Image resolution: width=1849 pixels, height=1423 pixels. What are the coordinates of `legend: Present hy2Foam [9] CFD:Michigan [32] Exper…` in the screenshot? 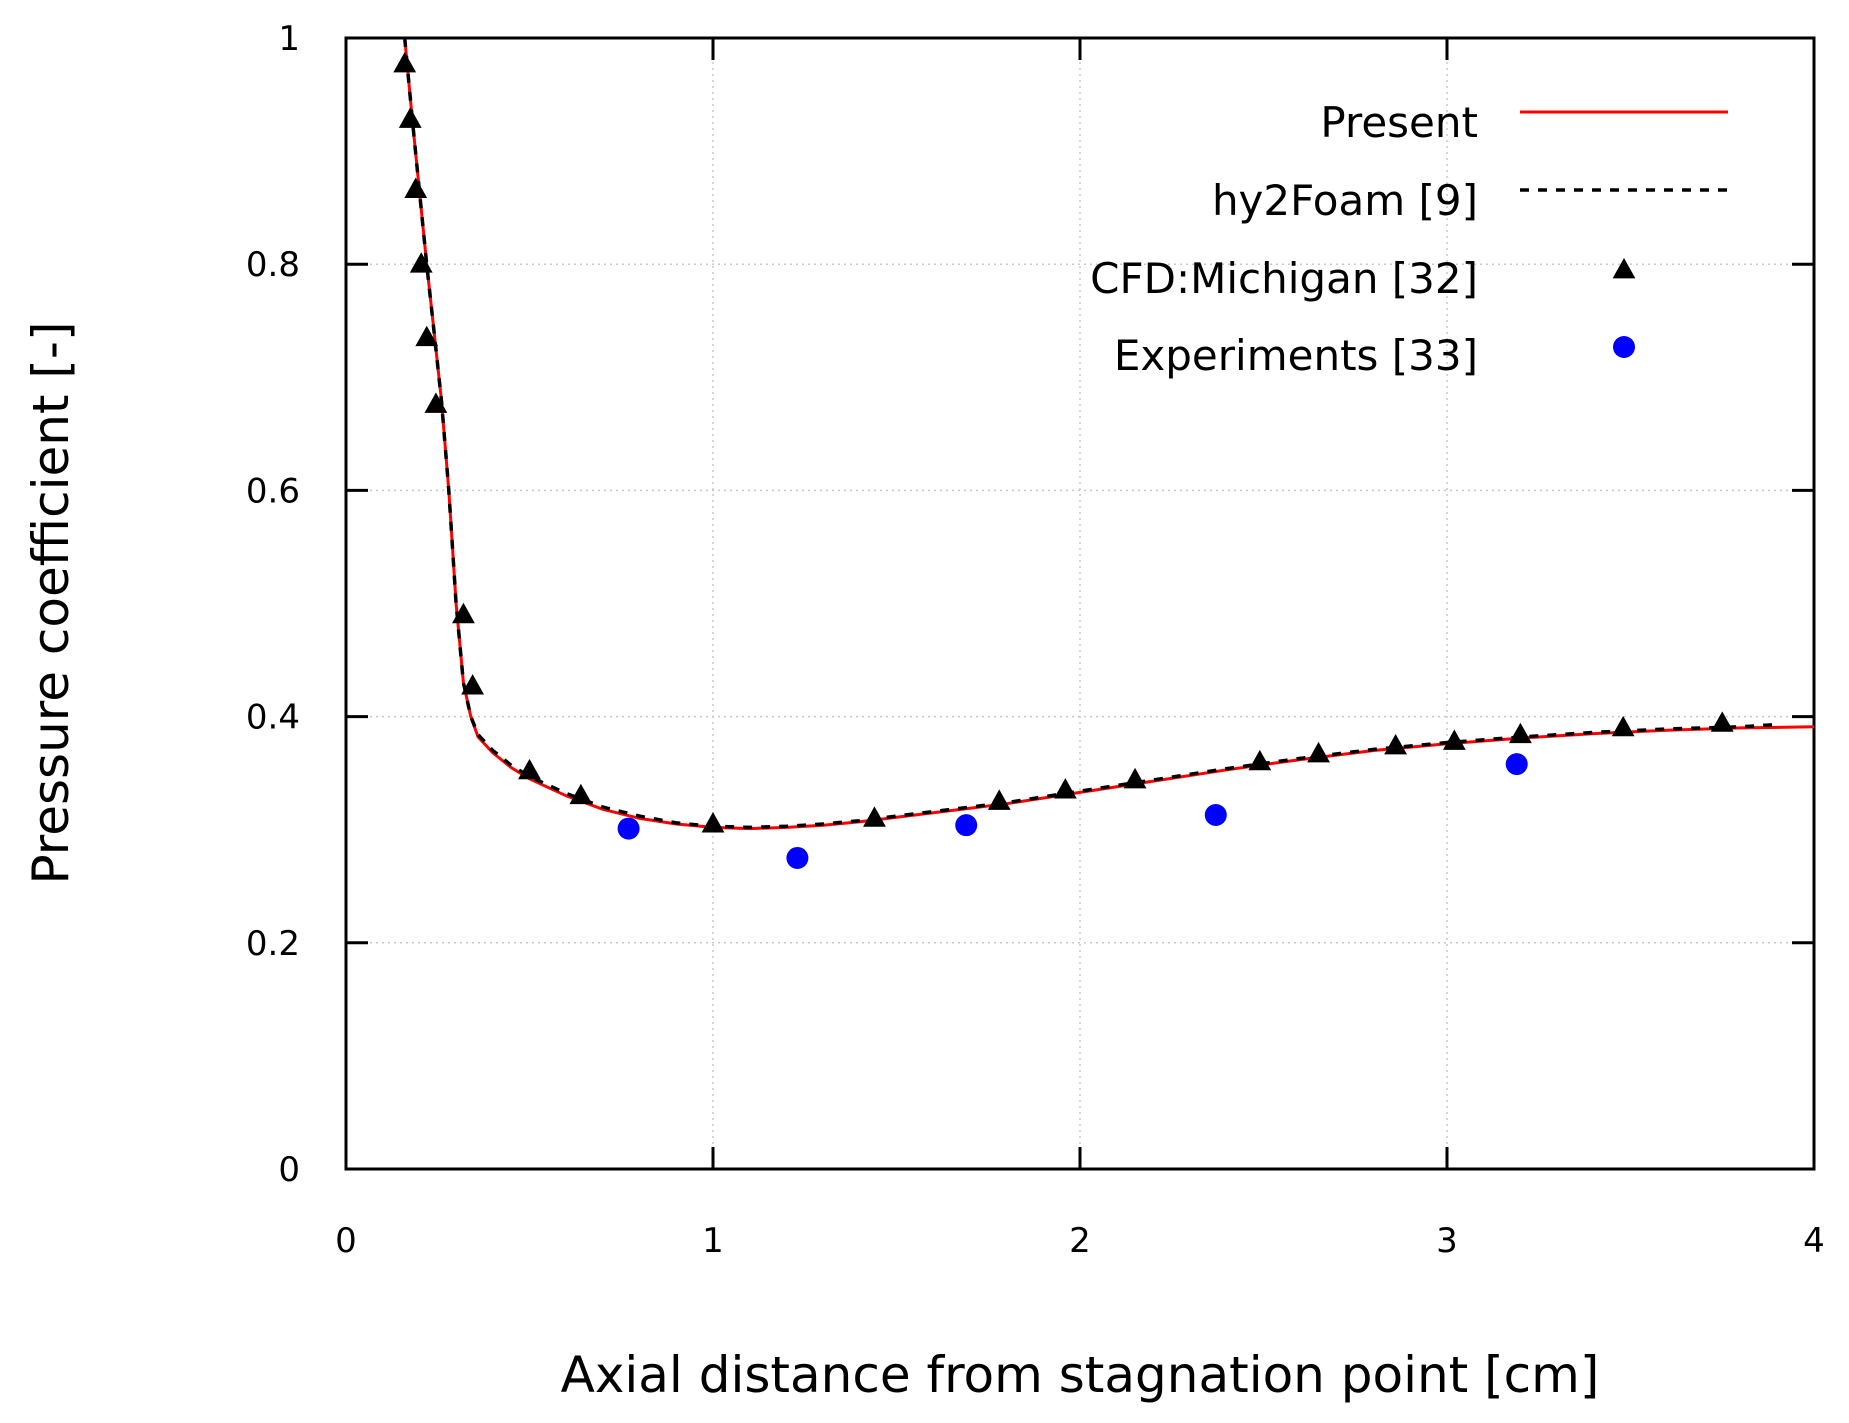 It's located at (1409, 239).